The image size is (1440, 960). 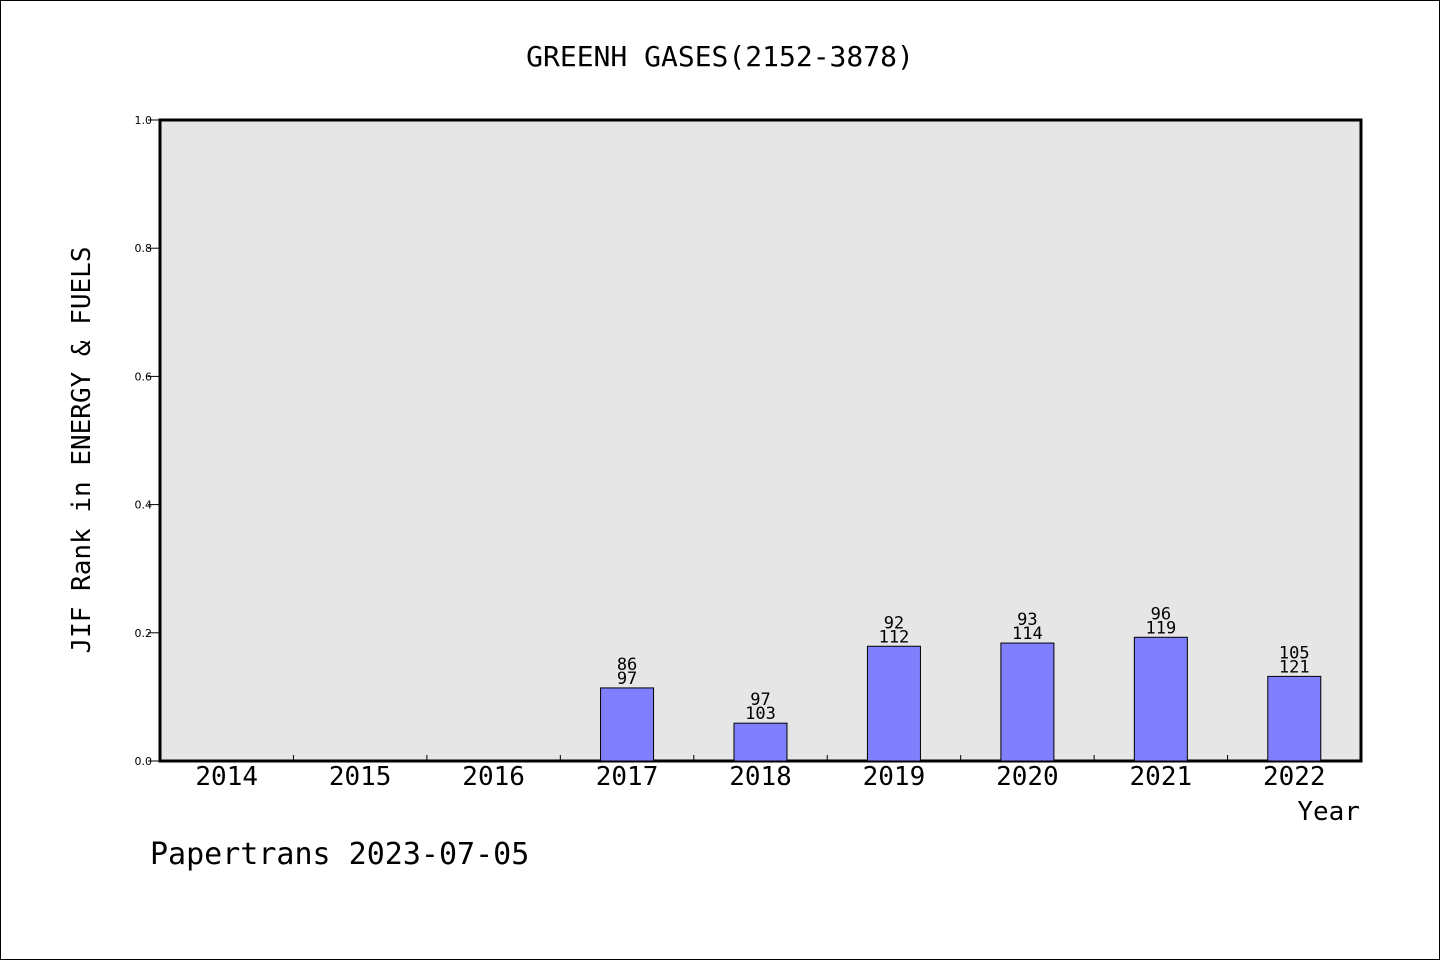 What do you see at coordinates (1027, 634) in the screenshot?
I see `bar-total-label: 114` at bounding box center [1027, 634].